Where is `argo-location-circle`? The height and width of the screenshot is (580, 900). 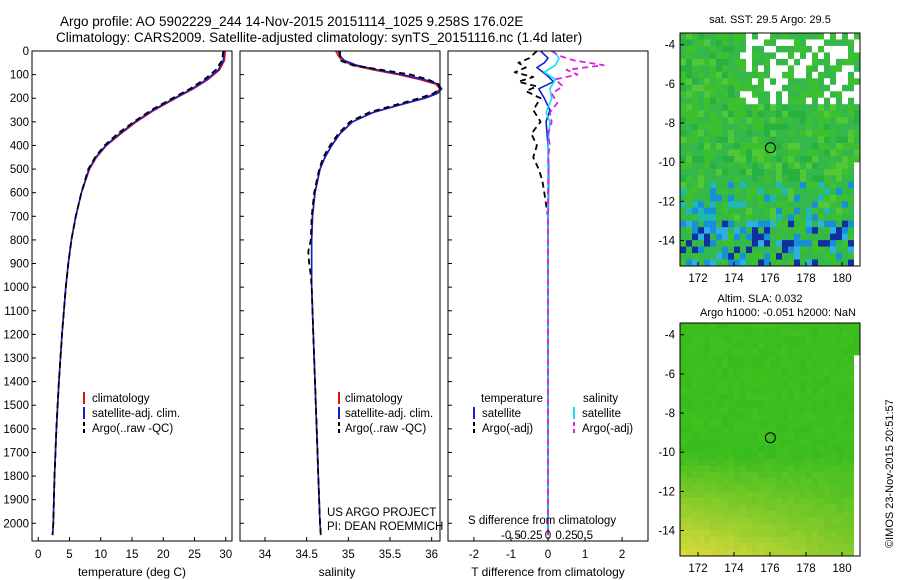
argo-location-circle is located at coordinates (770, 148).